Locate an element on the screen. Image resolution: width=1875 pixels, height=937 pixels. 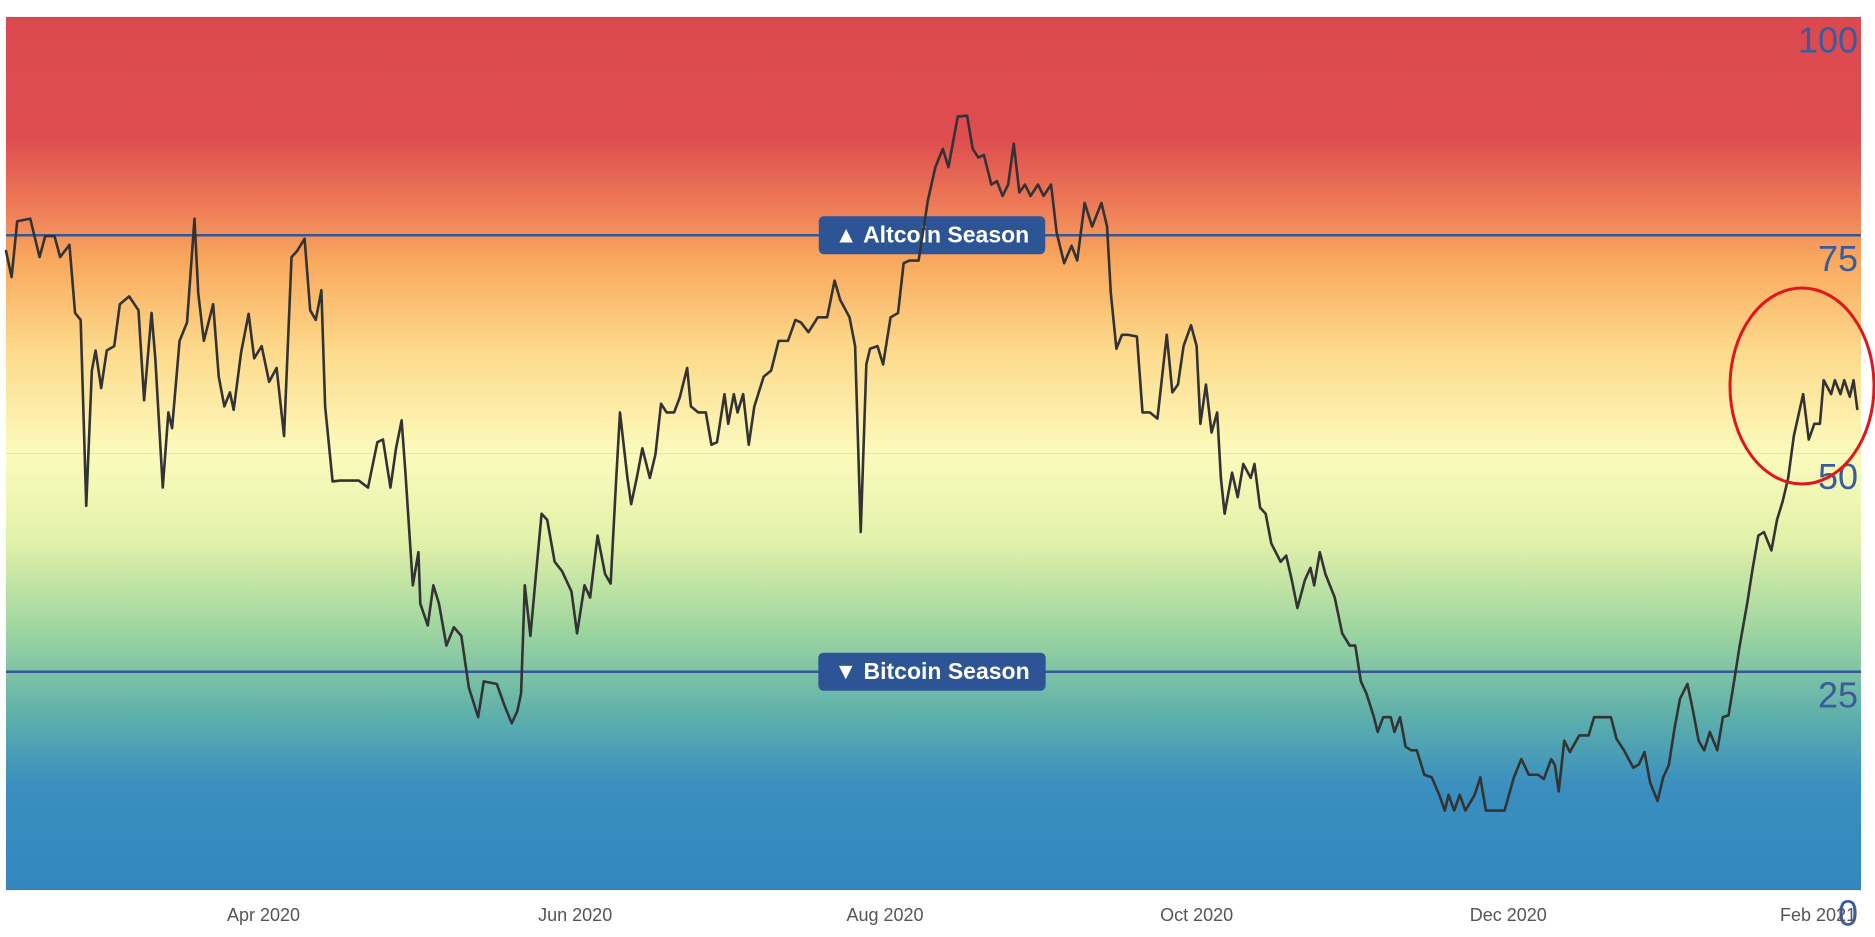
x-tick-label: Oct 2020 is located at coordinates (1196, 915).